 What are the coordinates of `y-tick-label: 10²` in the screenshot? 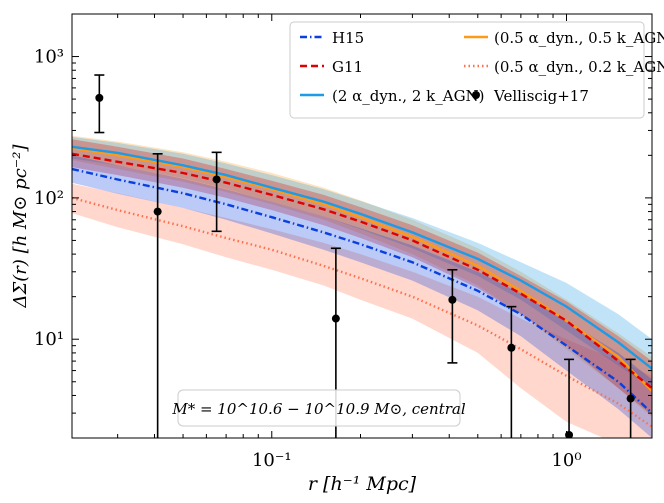 It's located at (49, 198).